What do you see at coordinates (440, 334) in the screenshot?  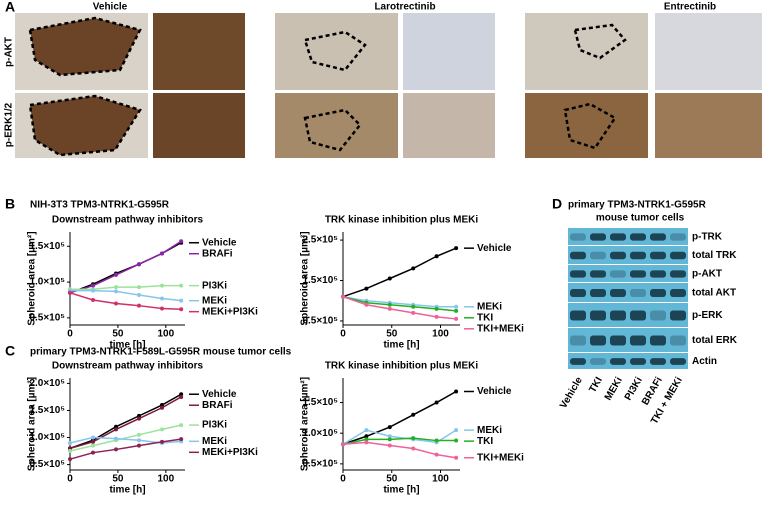 I see `x-tick-label: 100` at bounding box center [440, 334].